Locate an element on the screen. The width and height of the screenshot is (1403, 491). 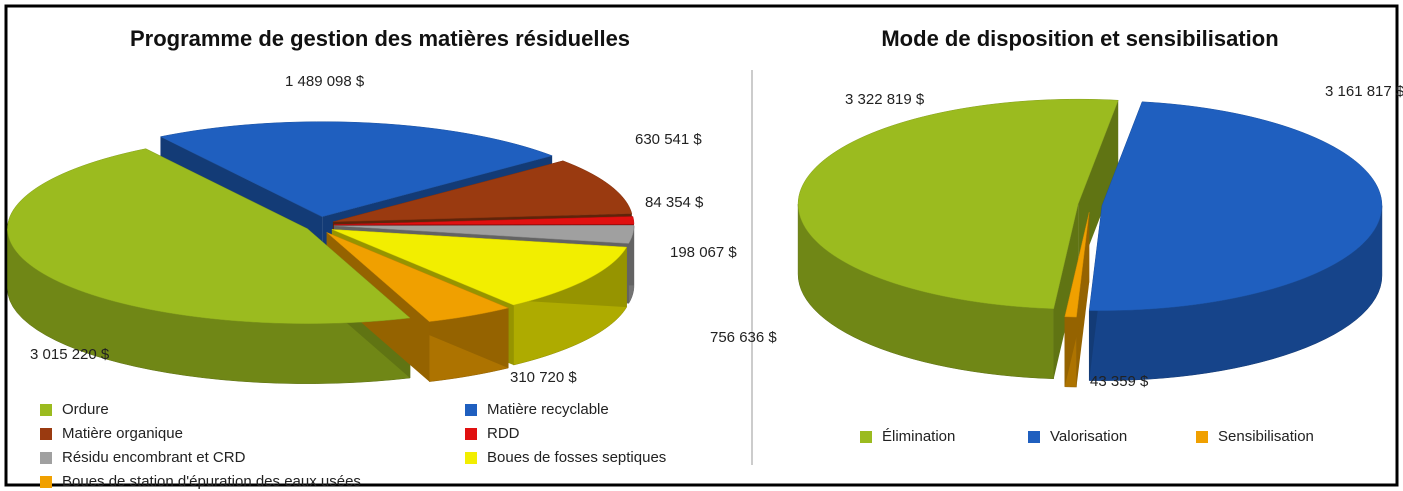
legend-label: Résidu encombrant et CRD is located at coordinates (154, 457).